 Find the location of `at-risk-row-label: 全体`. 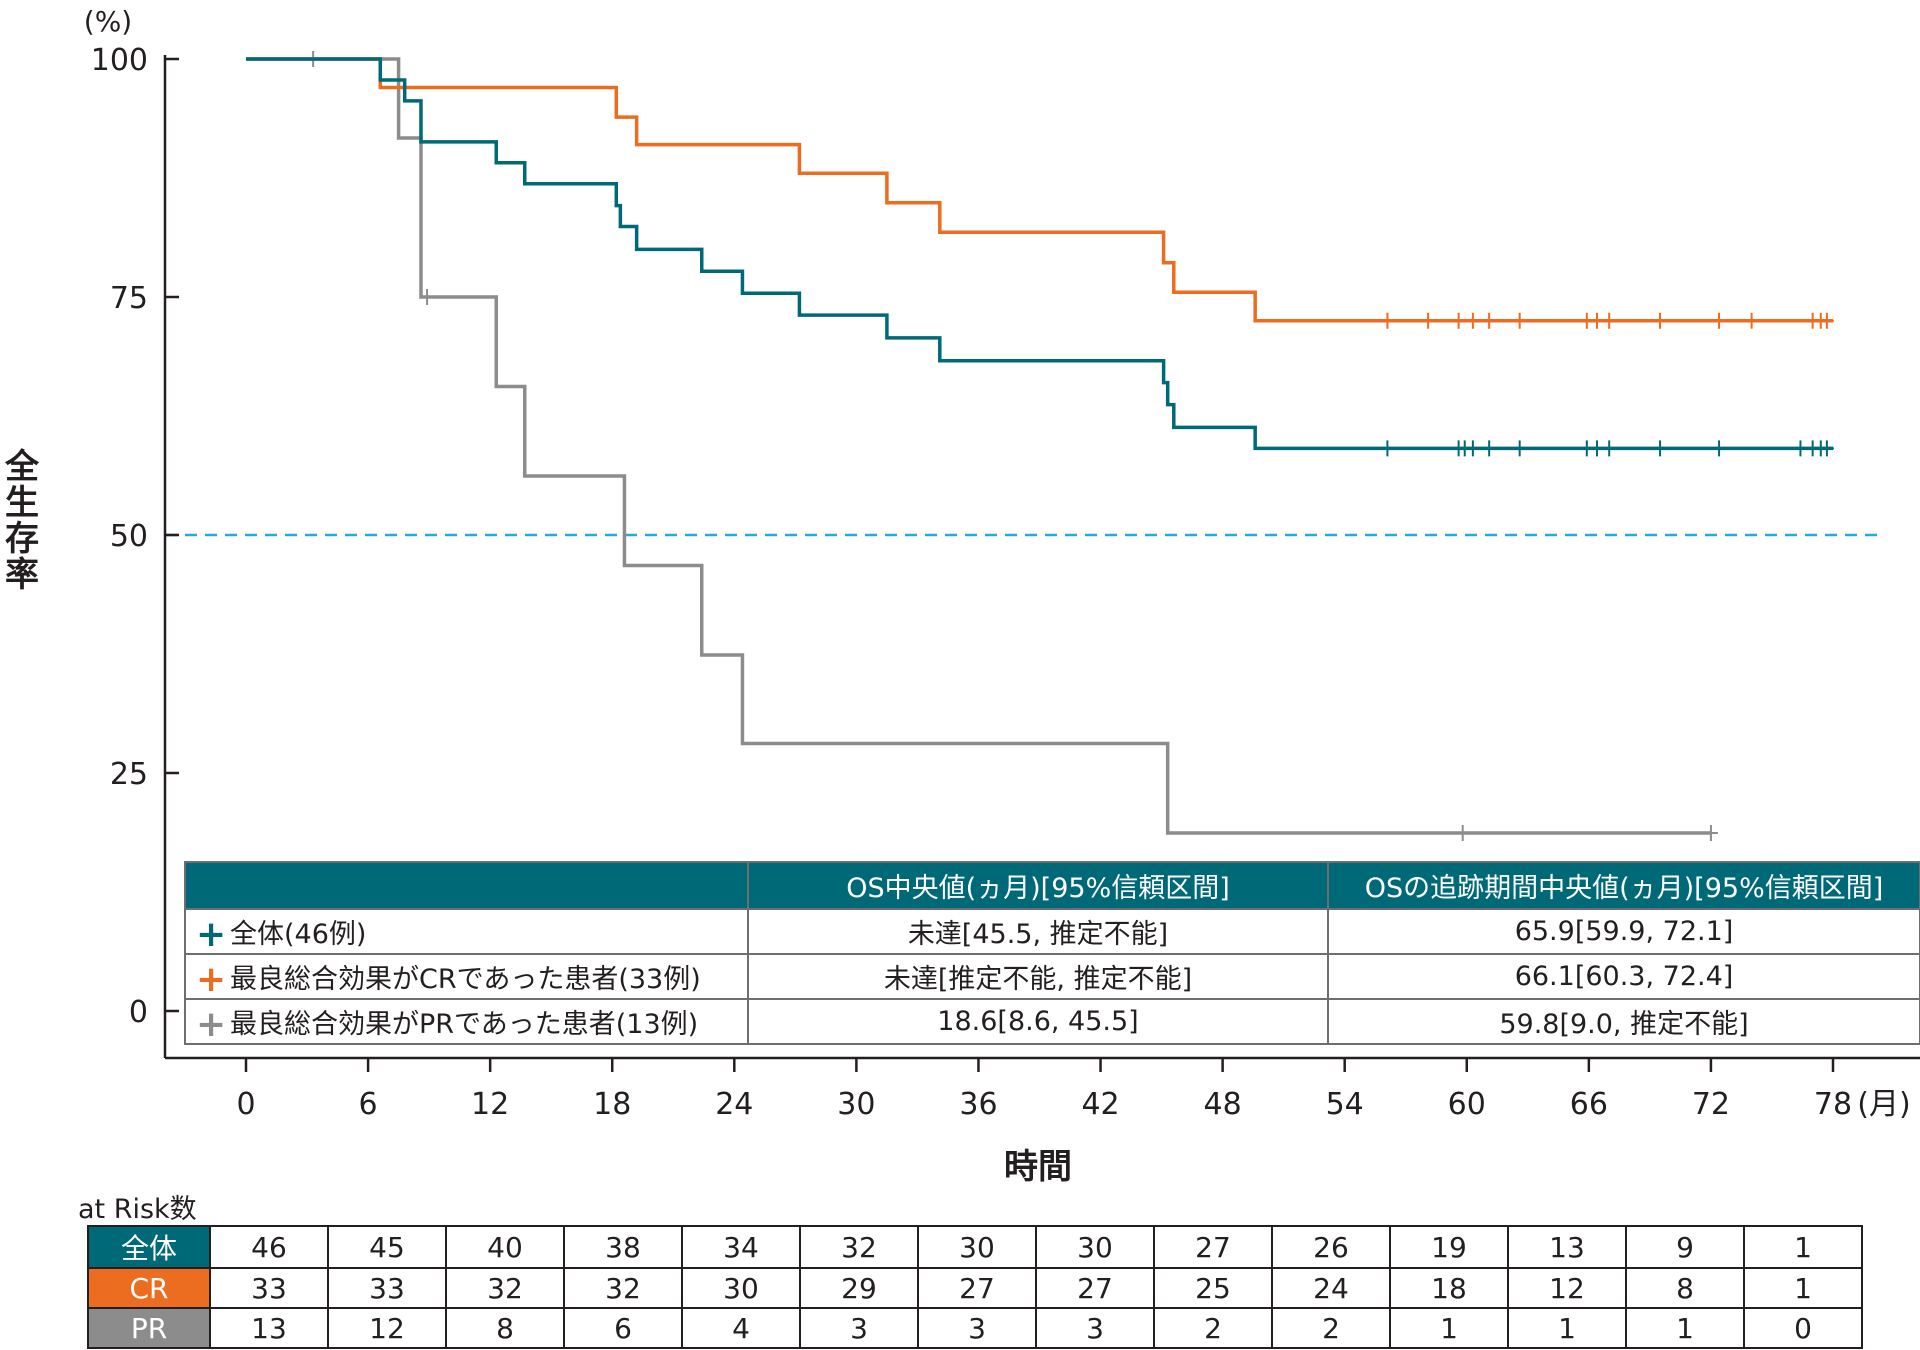

at-risk-row-label: 全体 is located at coordinates (149, 1247).